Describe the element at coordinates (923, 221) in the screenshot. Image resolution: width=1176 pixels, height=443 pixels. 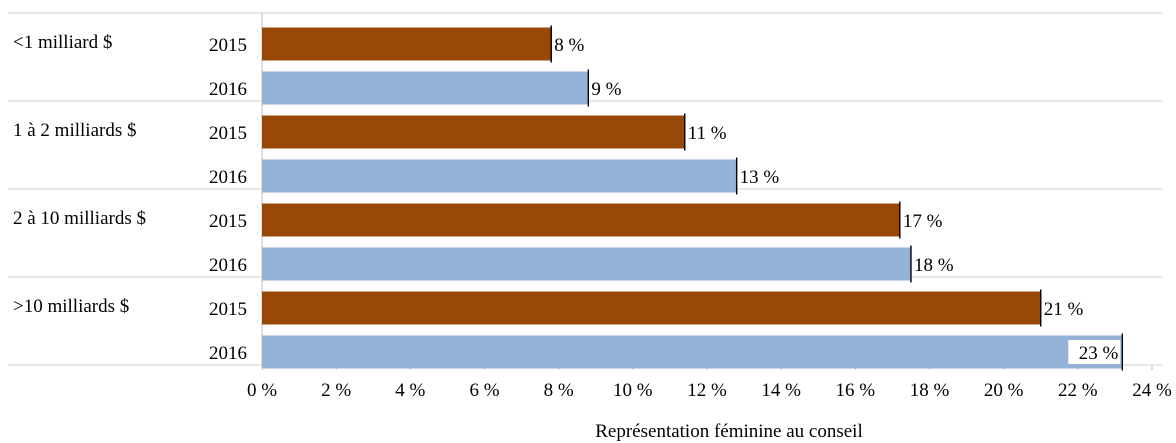
I see `bar-value-label: 17 %` at that location.